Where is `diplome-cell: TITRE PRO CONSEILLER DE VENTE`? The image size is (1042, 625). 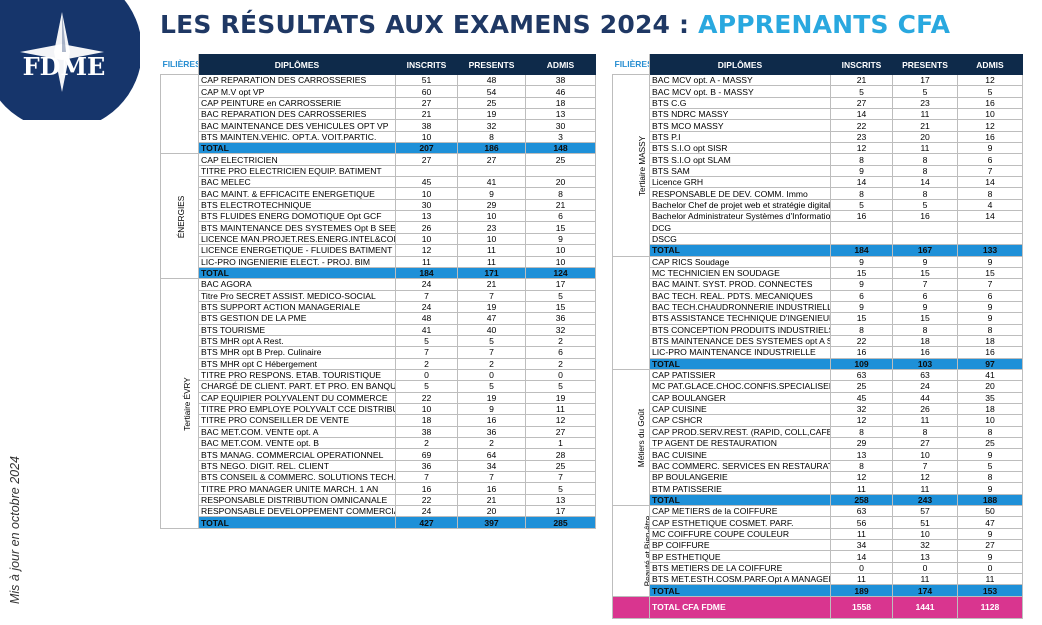
diplome-cell: TITRE PRO CONSEILLER DE VENTE is located at coordinates (297, 420).